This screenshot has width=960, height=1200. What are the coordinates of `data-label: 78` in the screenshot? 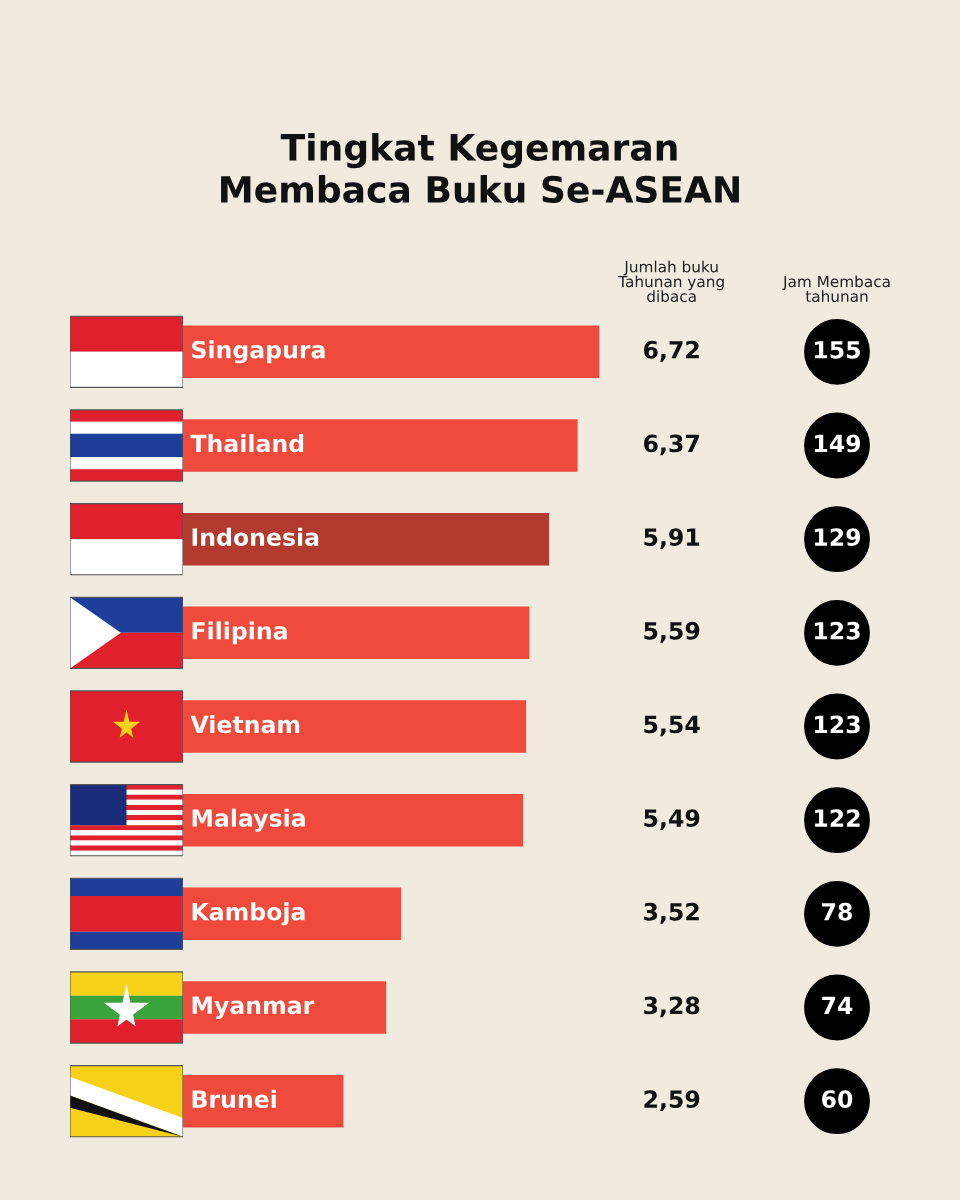 It's located at (837, 911).